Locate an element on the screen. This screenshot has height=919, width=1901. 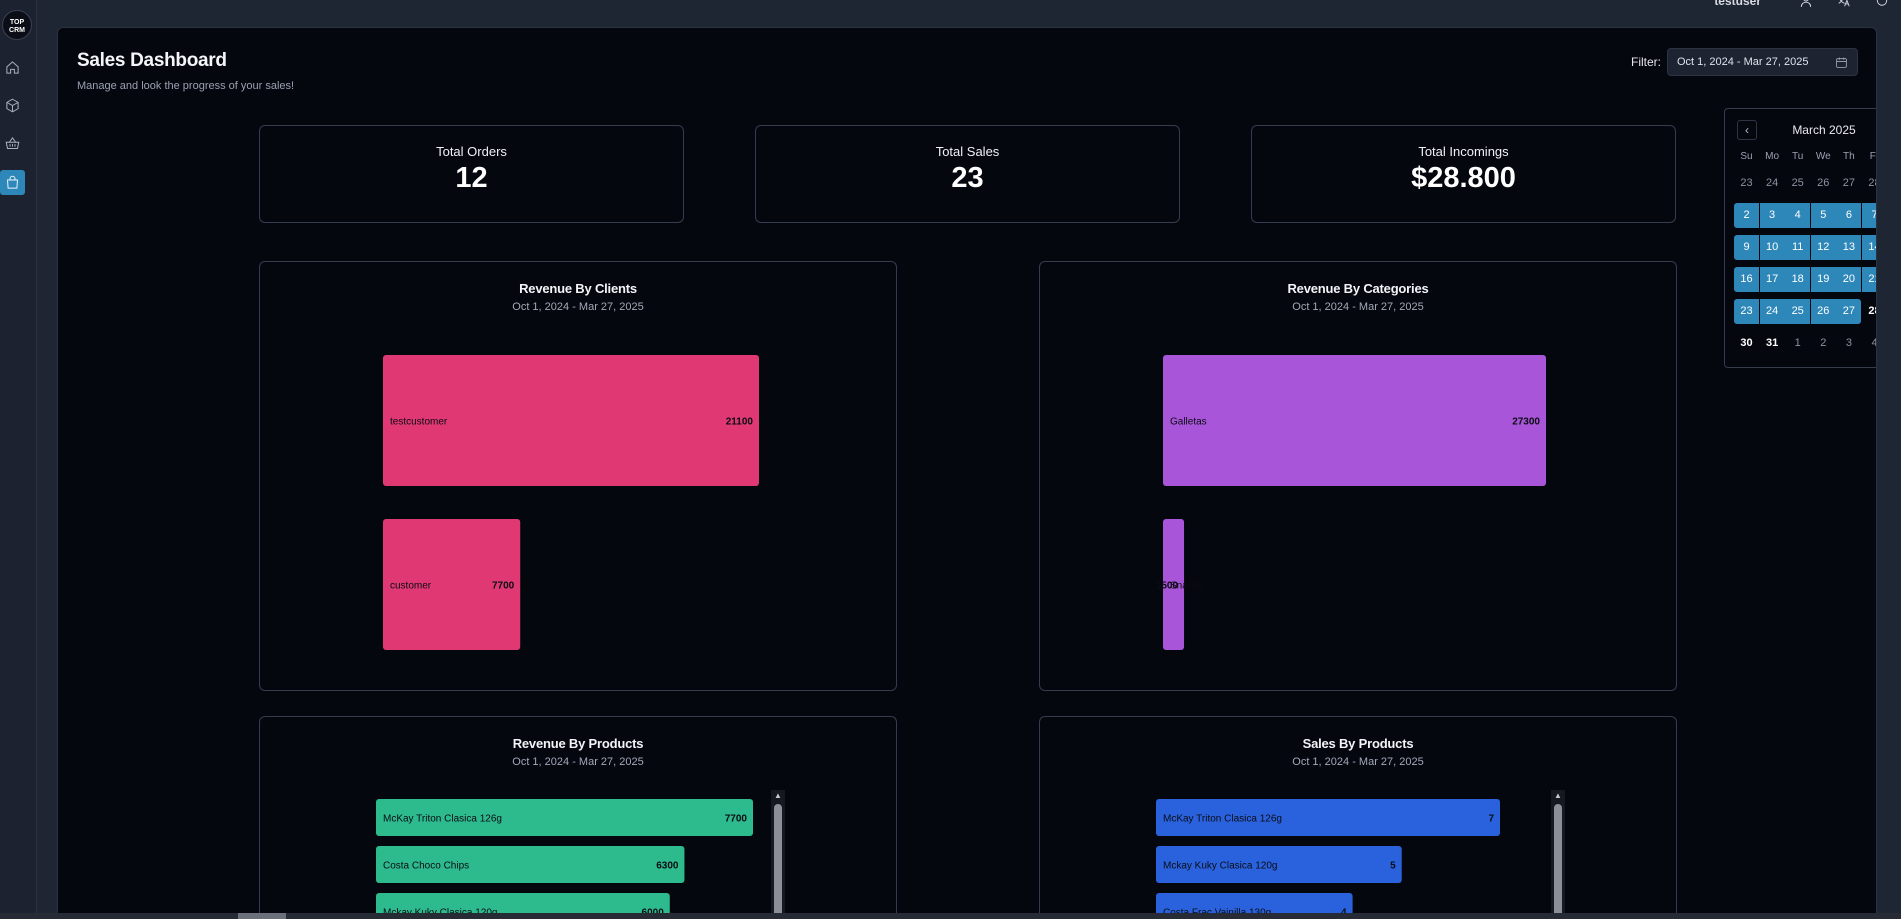
calendar-day: 31 is located at coordinates (1772, 343).